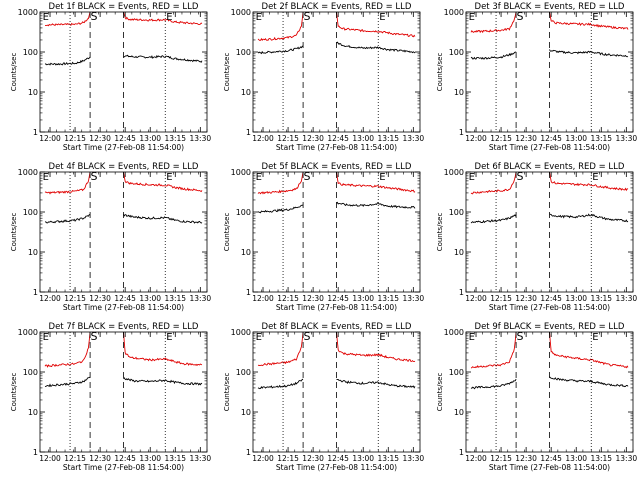 This screenshot has width=640, height=480. What do you see at coordinates (124, 7) in the screenshot?
I see `chart-title: Det 1f BLACK = Events, RED = LLD` at bounding box center [124, 7].